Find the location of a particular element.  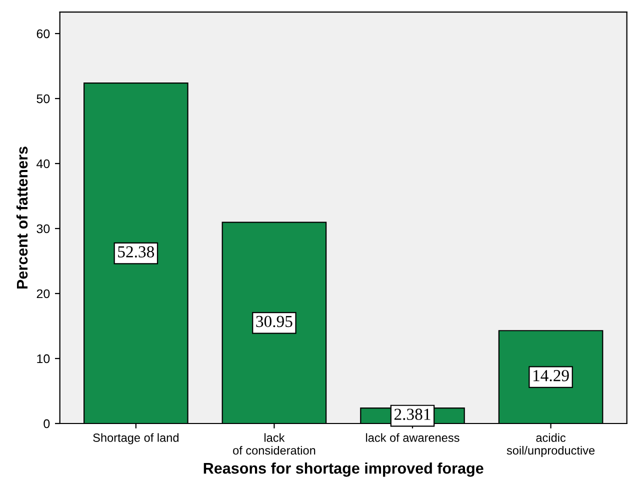

data-label: 30.95 is located at coordinates (274, 322).